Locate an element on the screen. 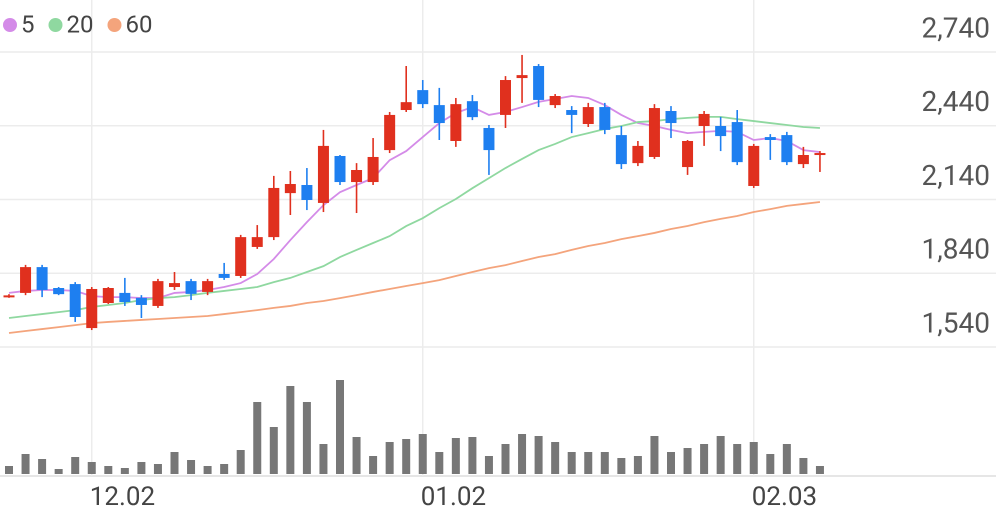  y-tick-label: 2,440 is located at coordinates (956, 101).